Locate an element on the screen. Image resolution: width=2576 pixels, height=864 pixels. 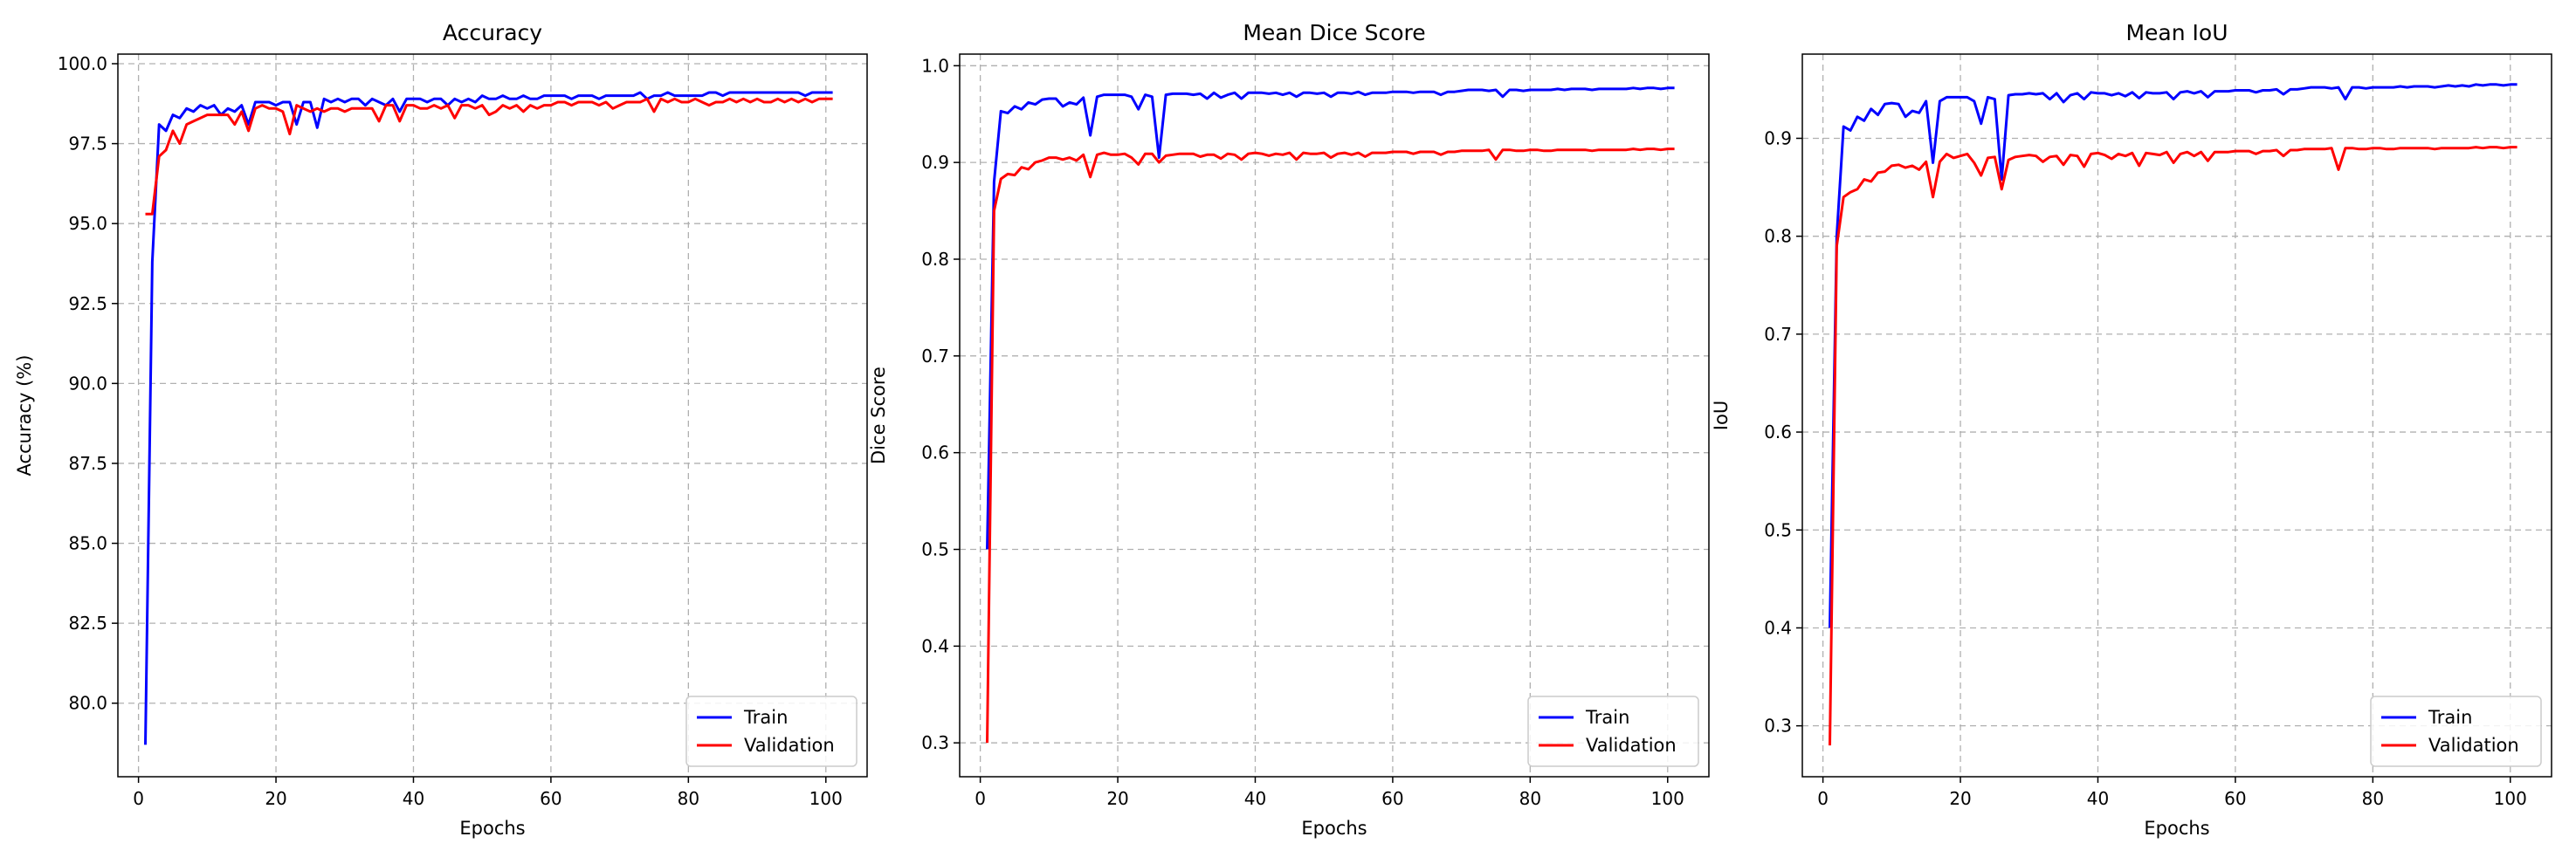
accuracy-y-tick-label: 80.0 is located at coordinates (87, 703).